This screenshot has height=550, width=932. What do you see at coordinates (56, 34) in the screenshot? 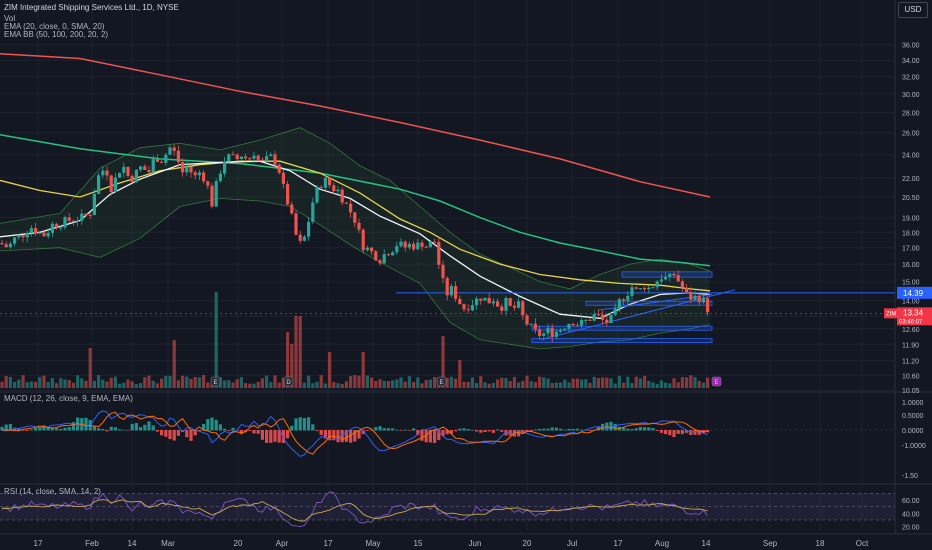
I see `indicator-ema-bb: EMA BB (50, 100, 200, 20, 2)` at bounding box center [56, 34].